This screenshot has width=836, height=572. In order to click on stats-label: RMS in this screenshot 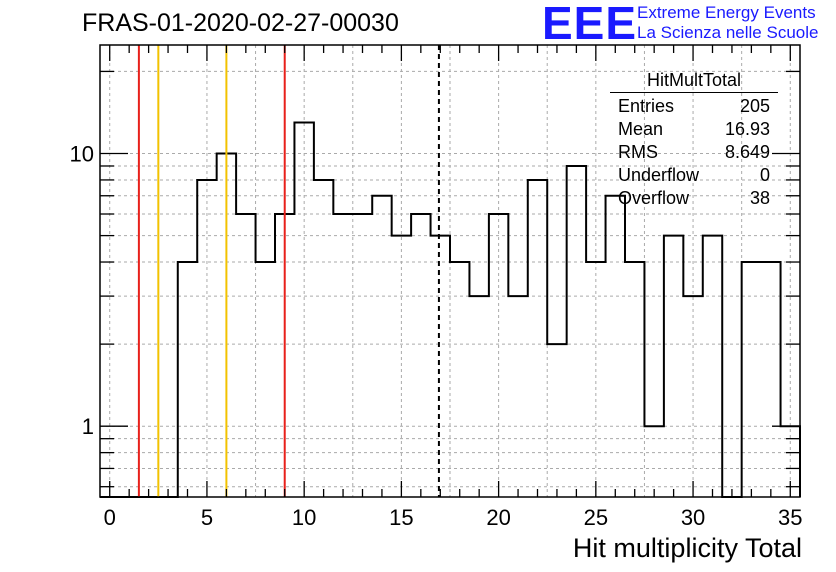, I will do `click(638, 152)`.